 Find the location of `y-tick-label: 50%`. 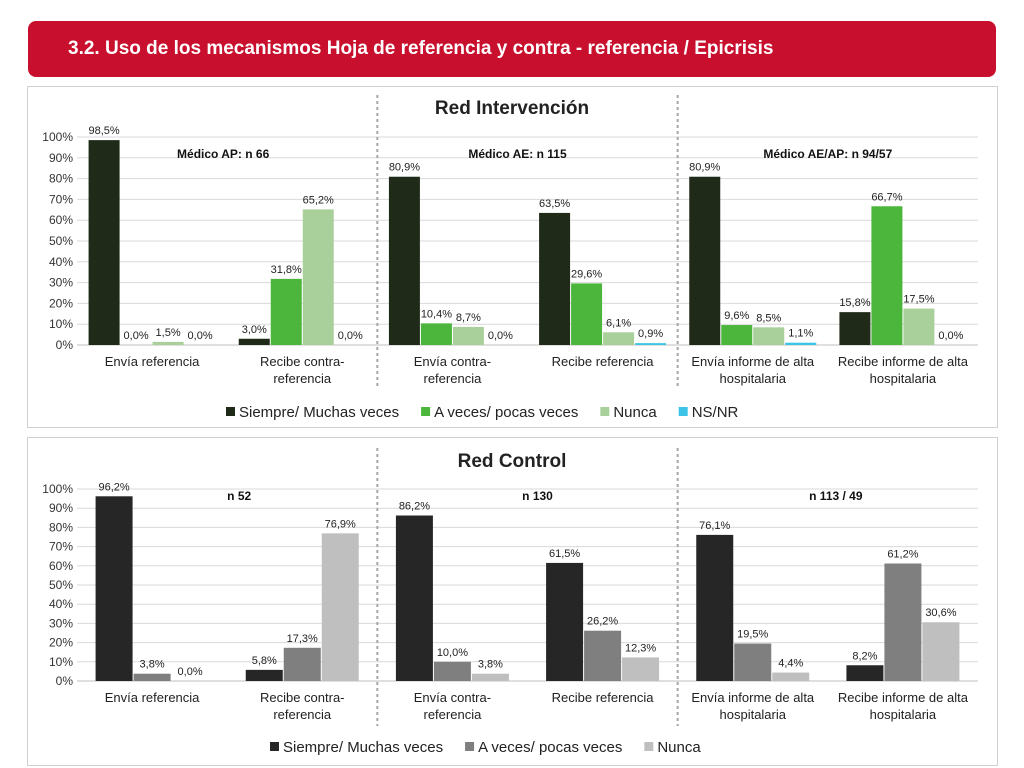

y-tick-label: 50% is located at coordinates (61, 241).